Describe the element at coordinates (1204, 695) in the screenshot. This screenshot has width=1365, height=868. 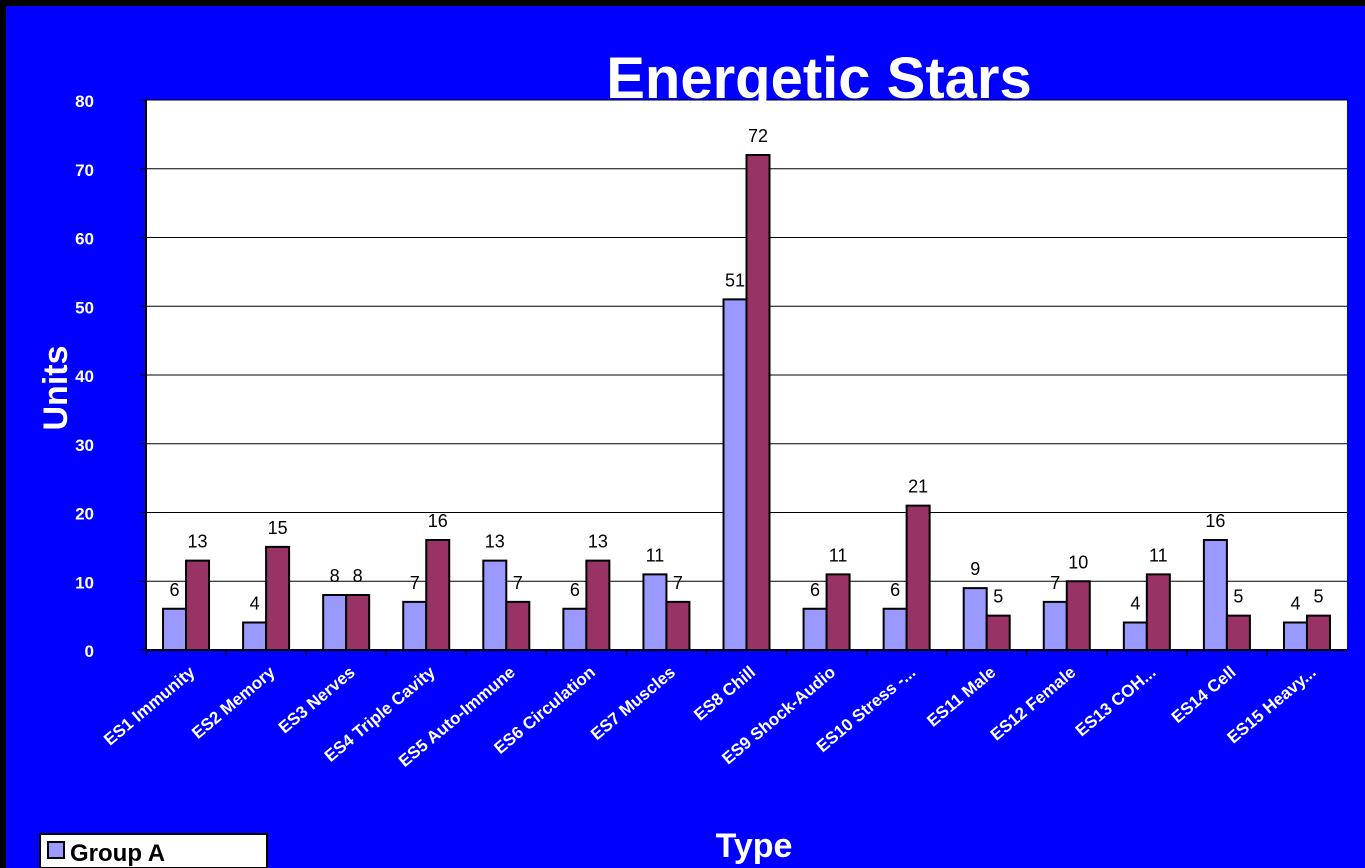
I see `x-tick-label: ES14 Cell` at that location.